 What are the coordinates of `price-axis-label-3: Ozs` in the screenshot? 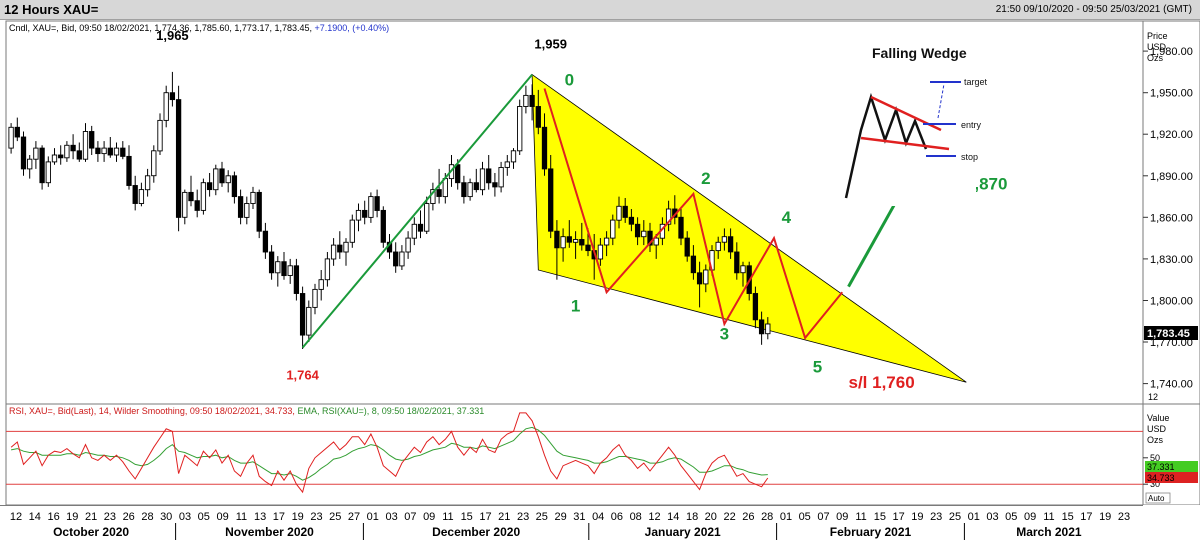 It's located at (1155, 58).